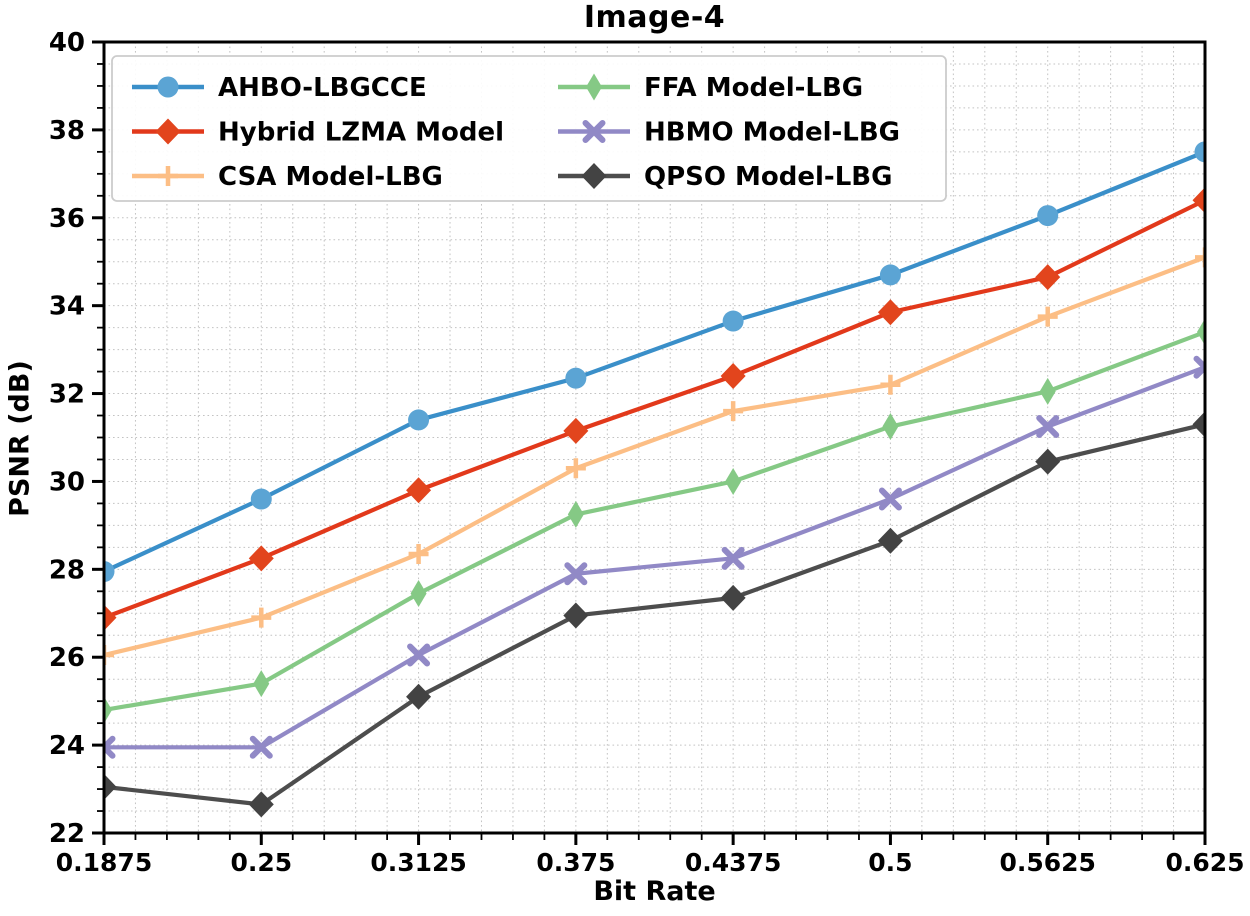 The image size is (1250, 916). I want to click on legend-box, so click(529, 128).